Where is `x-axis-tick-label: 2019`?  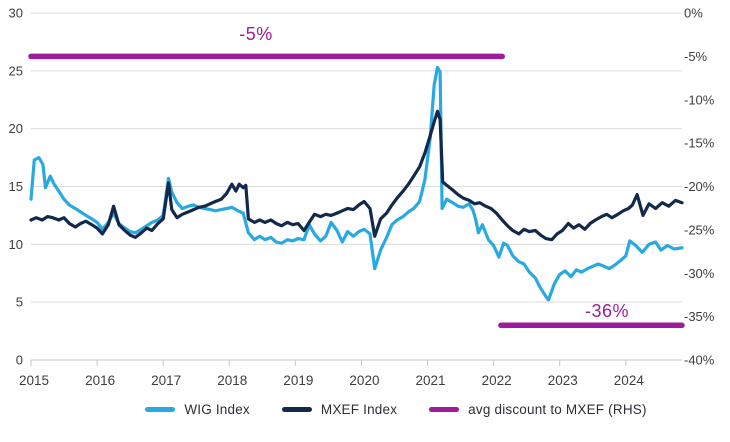
x-axis-tick-label: 2019 is located at coordinates (298, 380).